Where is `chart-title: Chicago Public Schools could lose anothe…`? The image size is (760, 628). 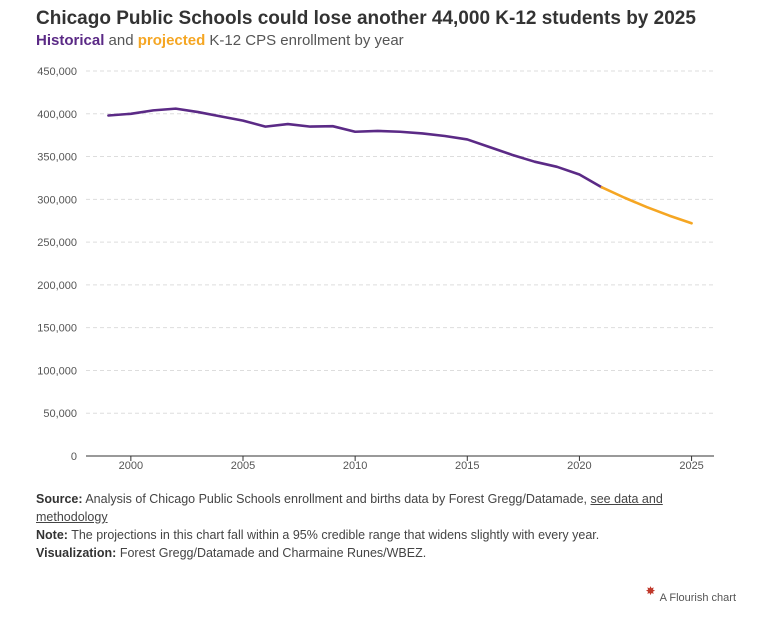
chart-title: Chicago Public Schools could lose anothe… is located at coordinates (366, 18).